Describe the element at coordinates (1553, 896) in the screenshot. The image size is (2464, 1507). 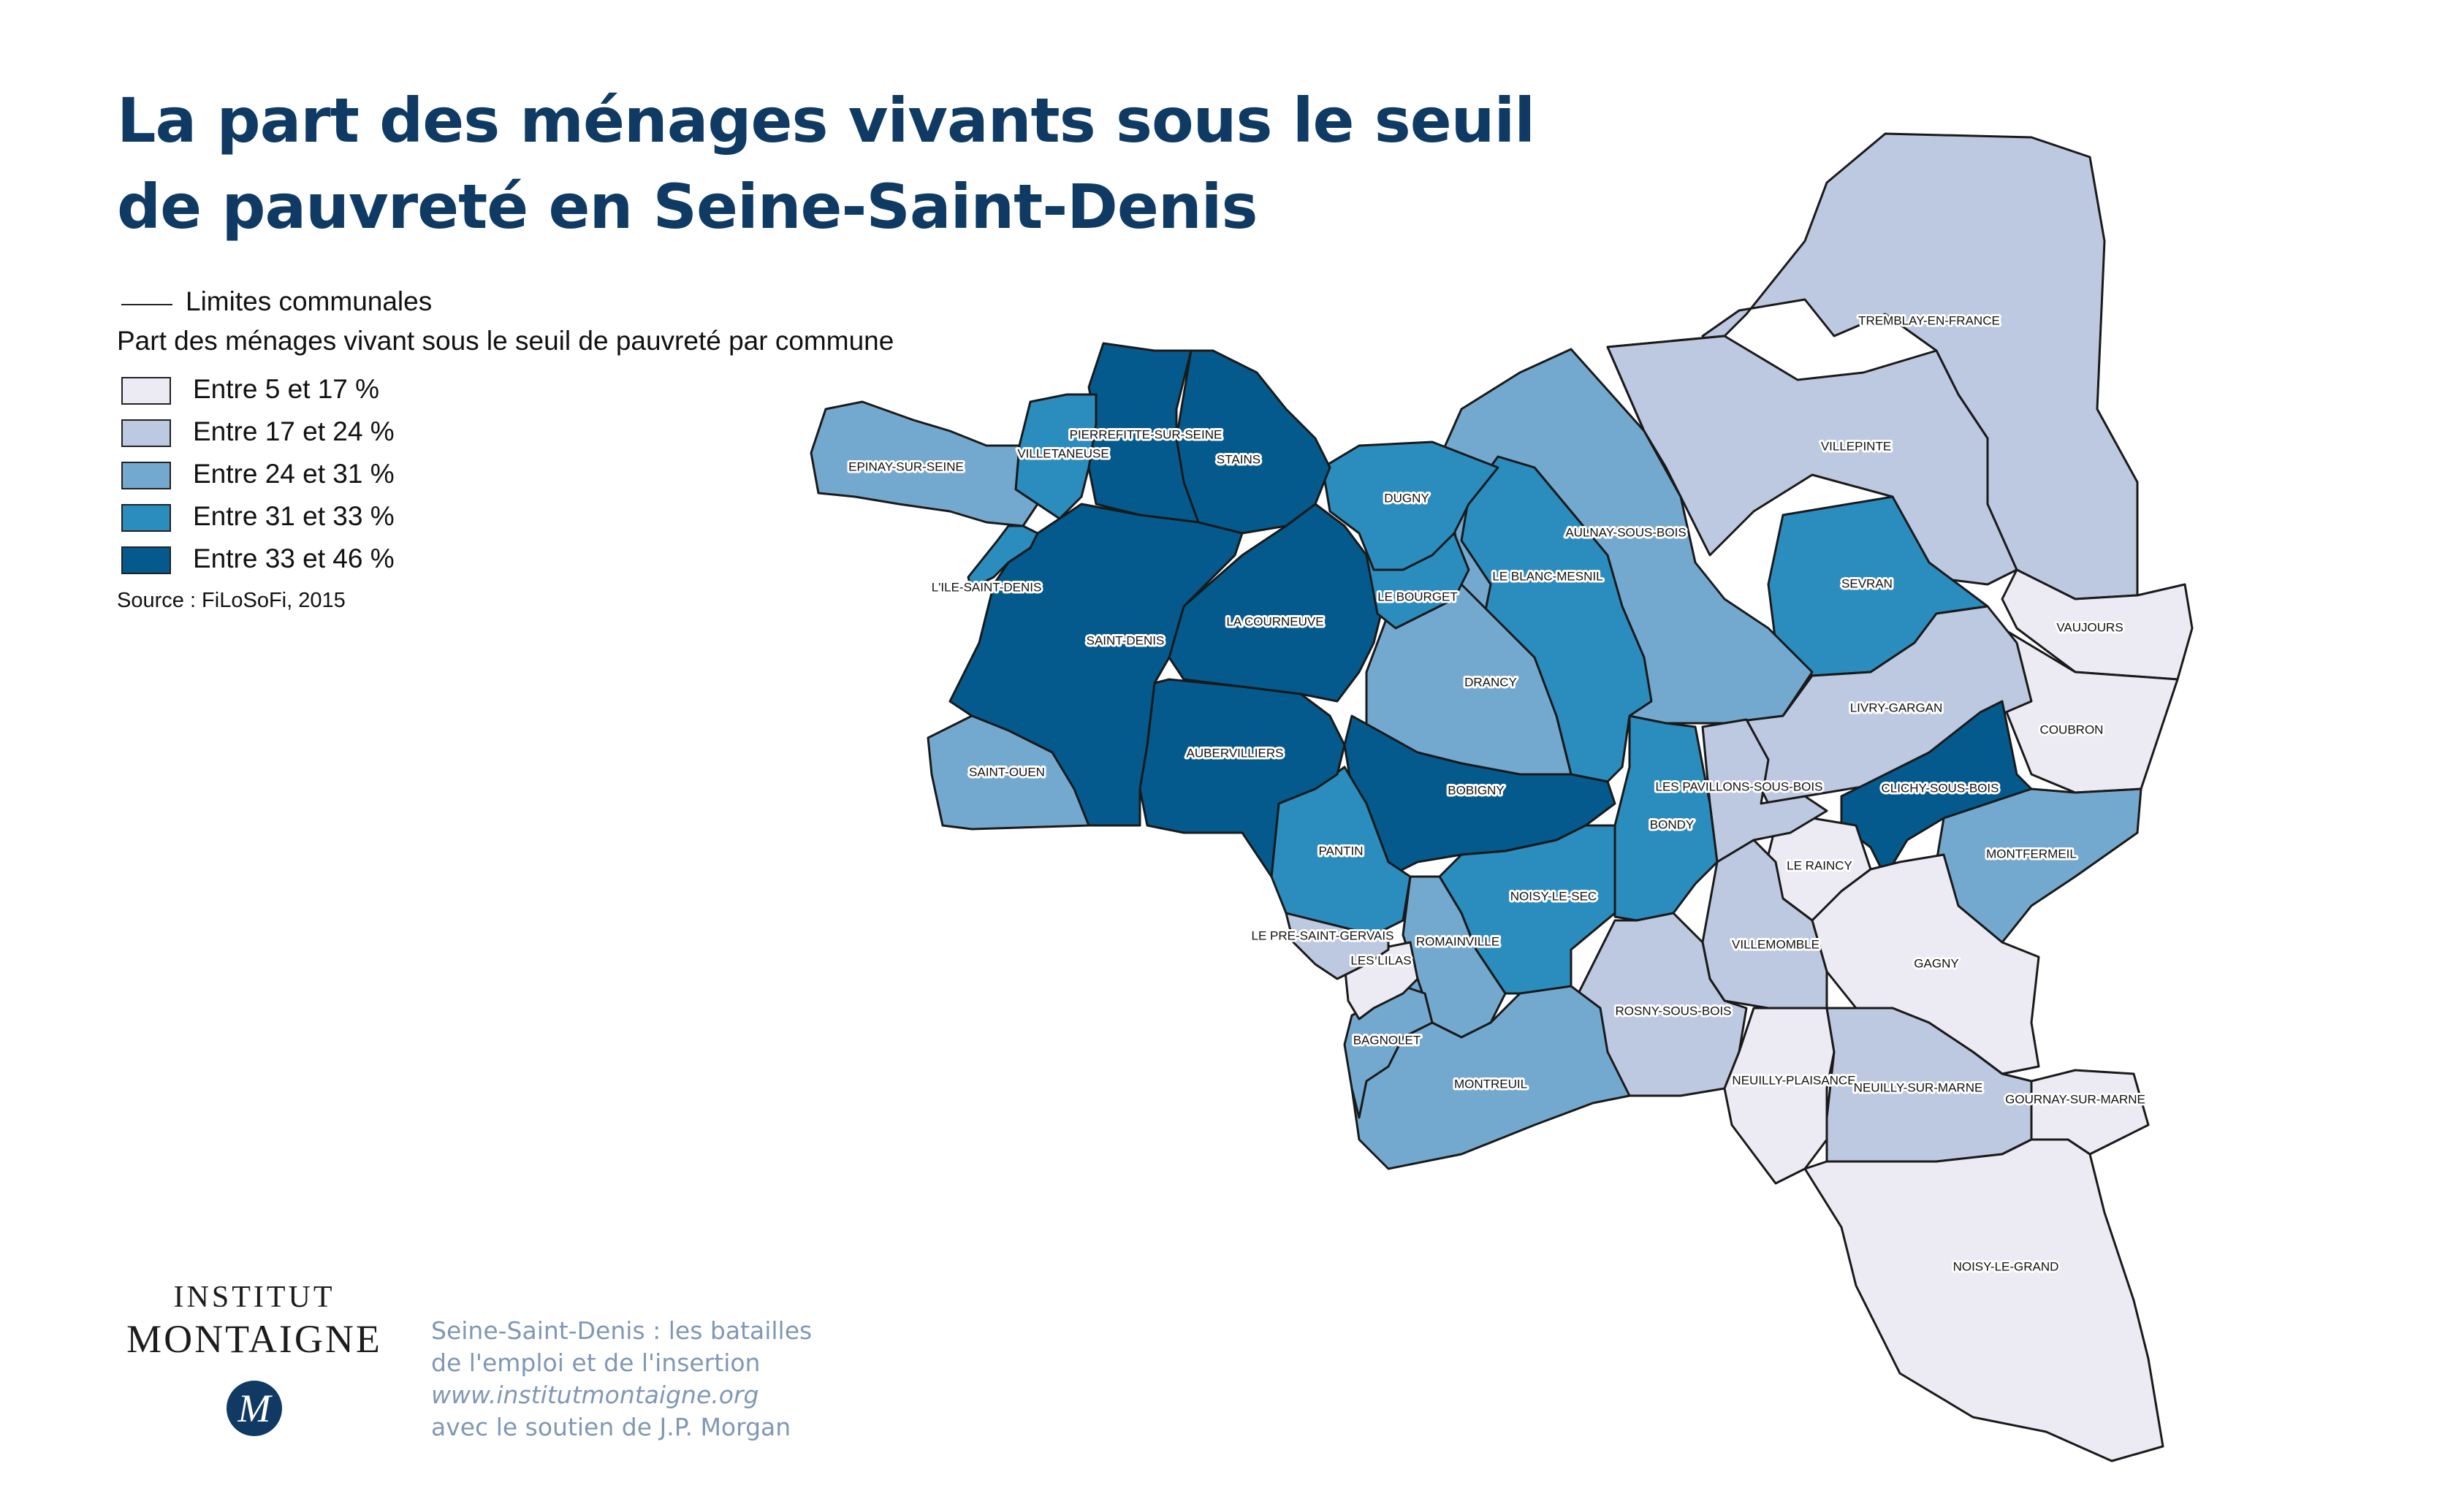
I see `commune-label-noisy-le-sec: NOISY-LE-SEC` at that location.